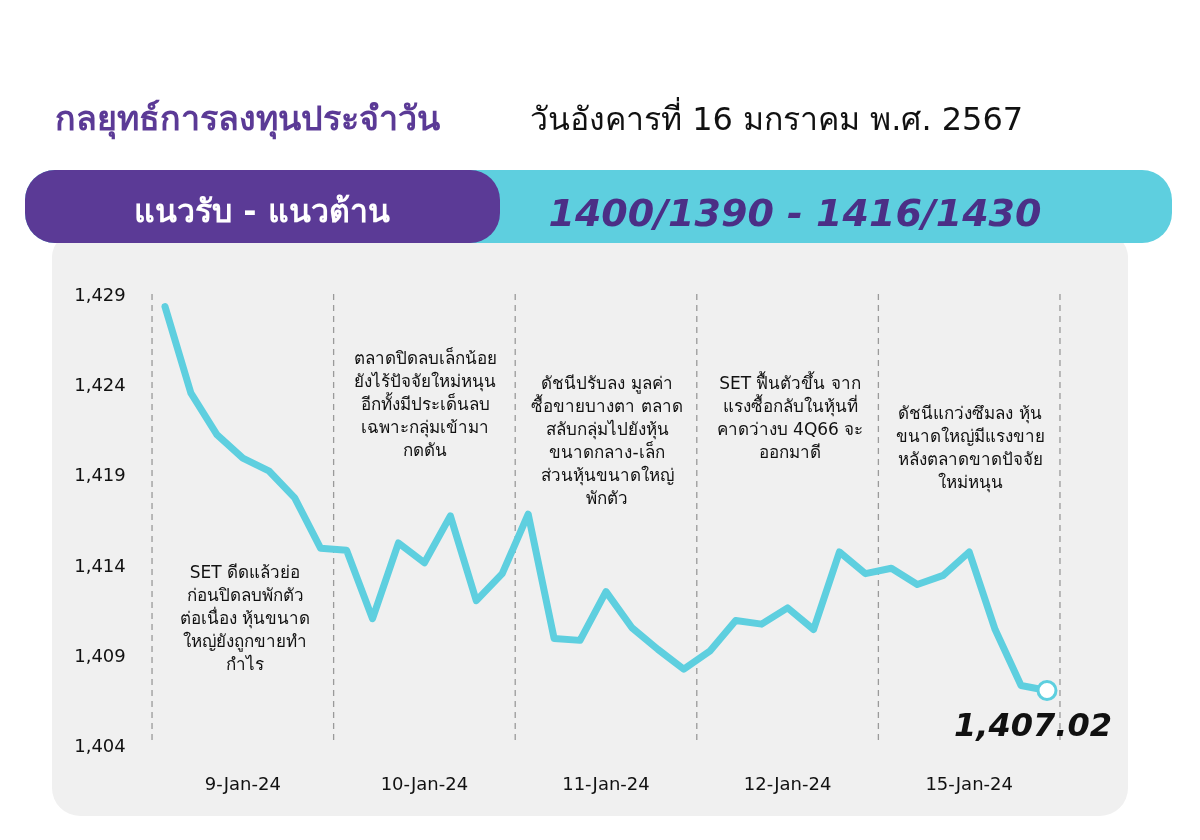 The image size is (1200, 840). I want to click on y-tick-label: 1,419, so click(100, 475).